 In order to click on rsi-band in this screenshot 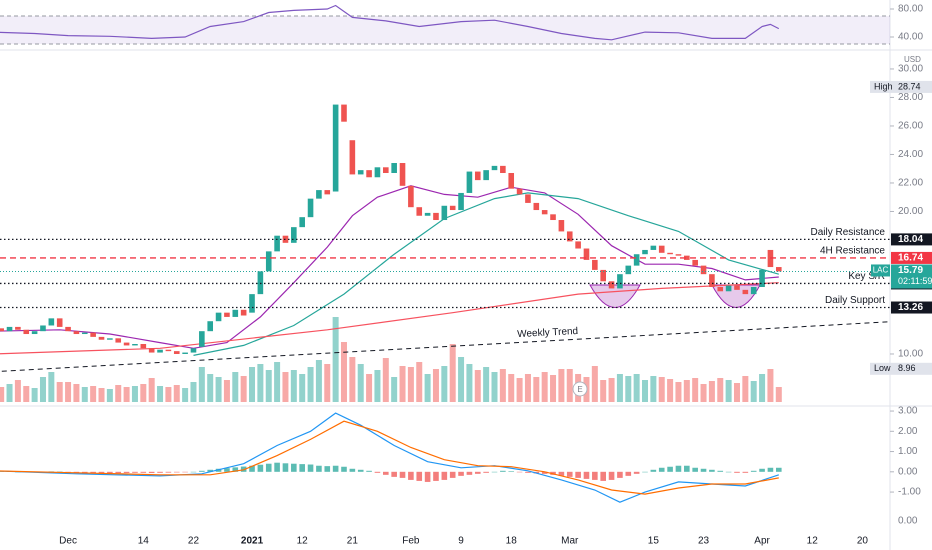, I will do `click(445, 30)`.